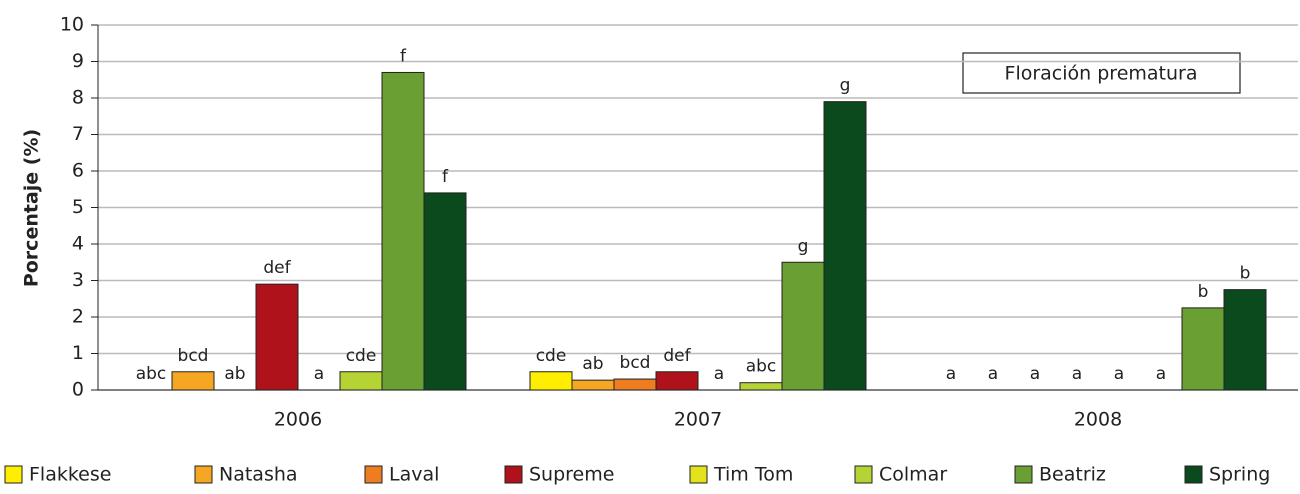  Describe the element at coordinates (78, 98) in the screenshot. I see `y-tick-label: 8` at that location.